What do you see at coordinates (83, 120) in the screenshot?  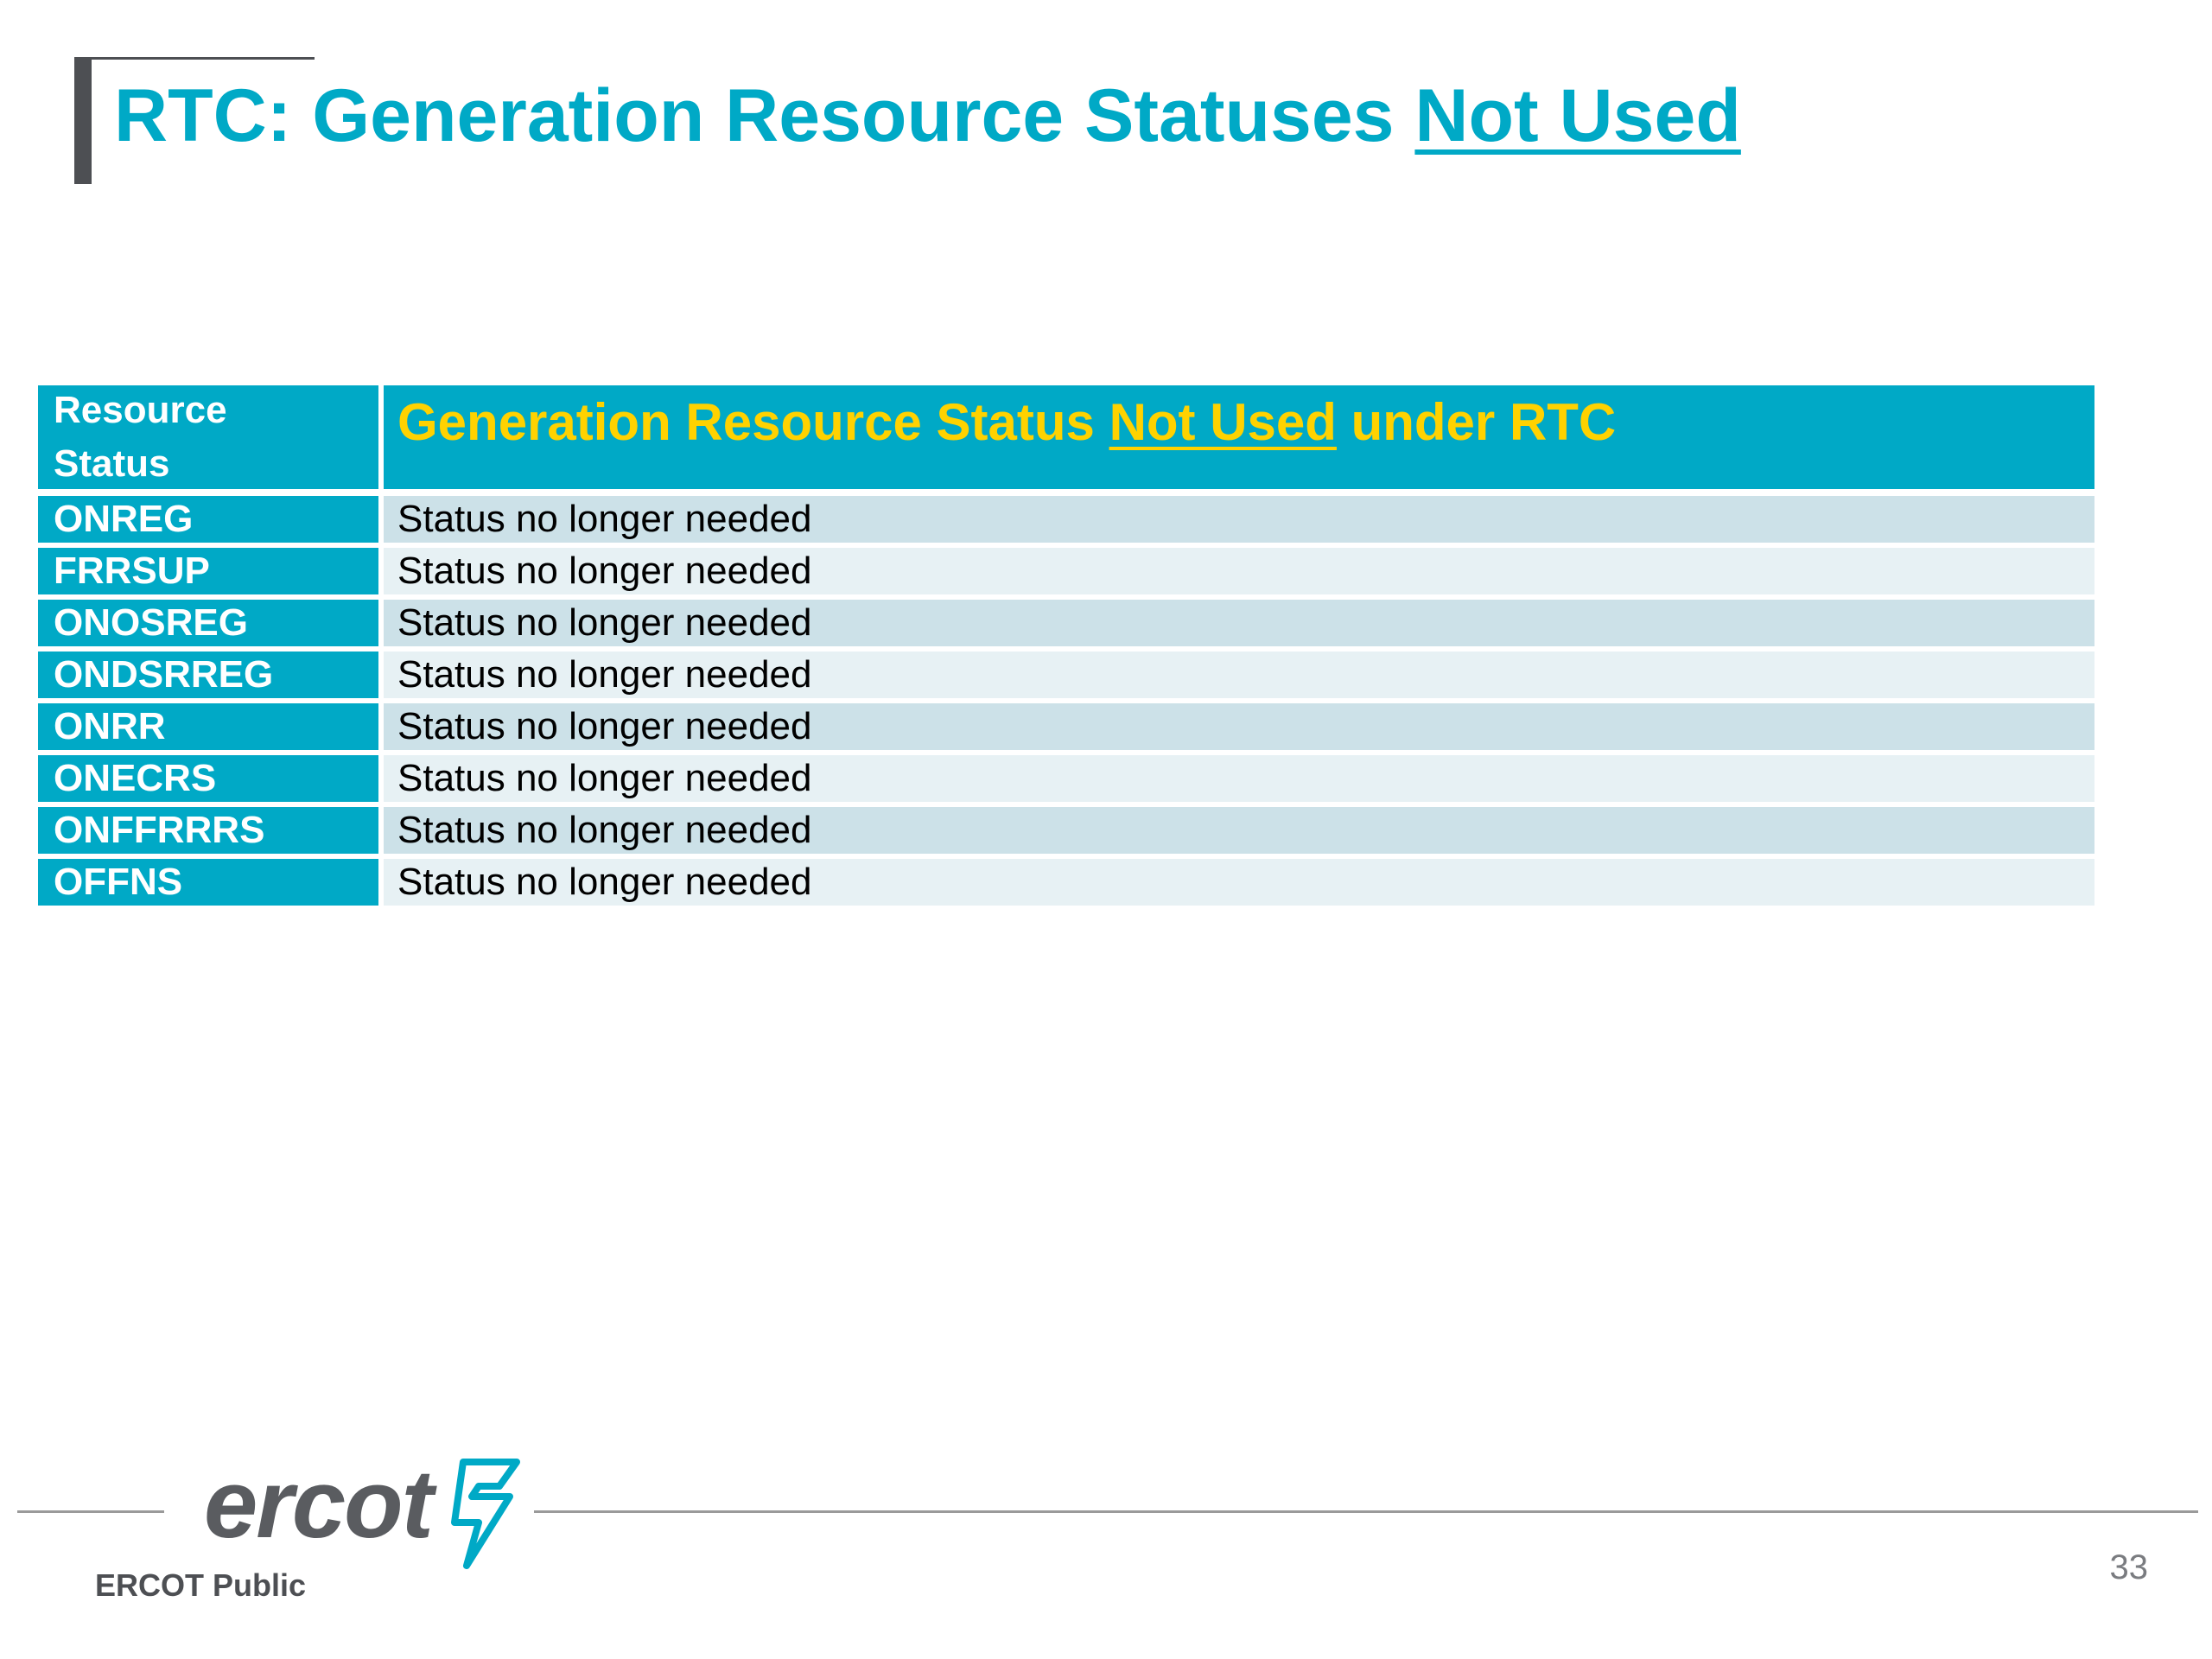 I see `title-bracket-vertical` at bounding box center [83, 120].